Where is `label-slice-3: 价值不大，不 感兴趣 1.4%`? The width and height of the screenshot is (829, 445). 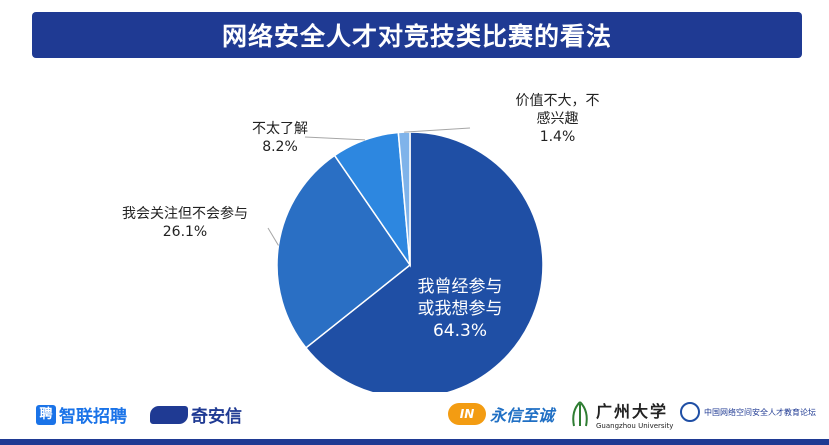 label-slice-3: 价值不大，不 感兴趣 1.4% is located at coordinates (557, 119).